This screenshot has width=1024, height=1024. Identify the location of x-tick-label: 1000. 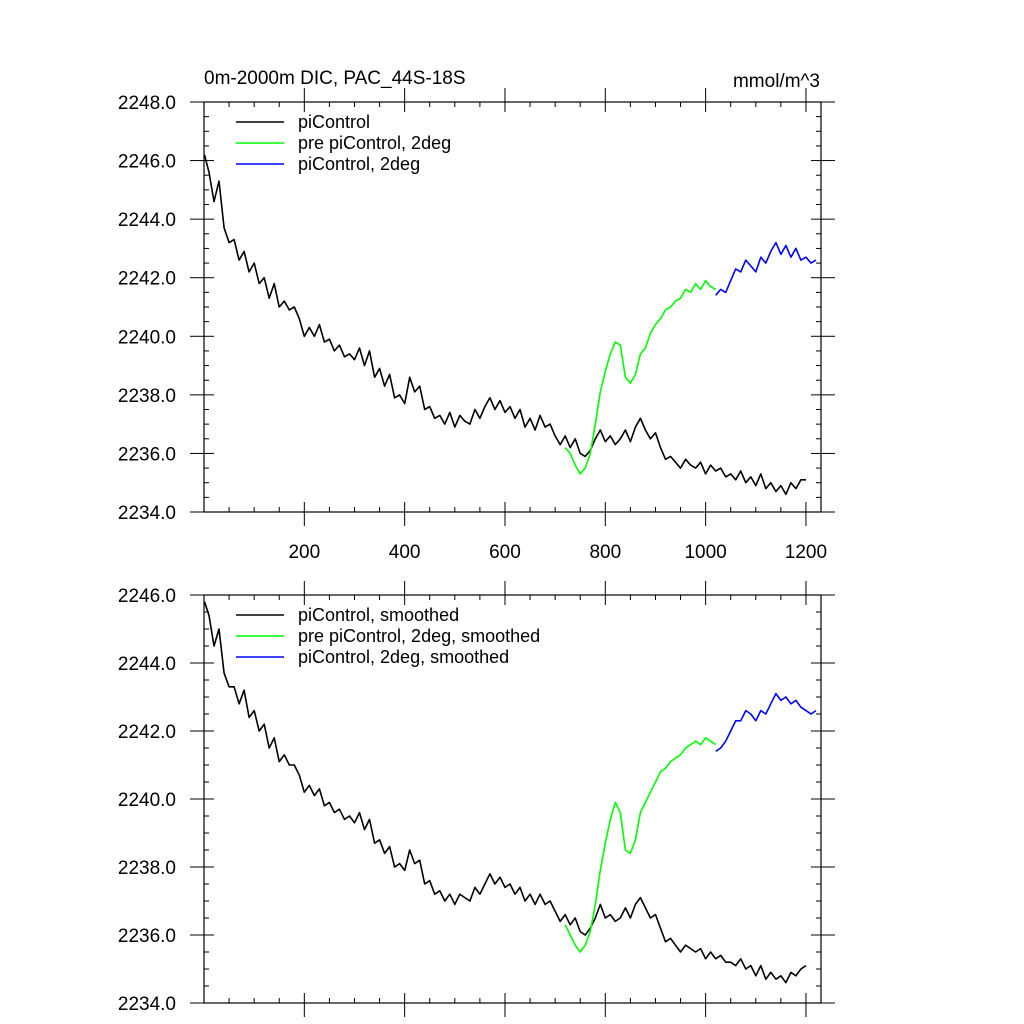
(705, 552).